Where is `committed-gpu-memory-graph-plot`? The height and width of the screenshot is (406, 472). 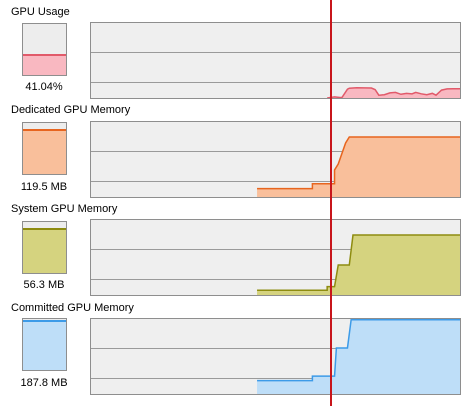 committed-gpu-memory-graph-plot is located at coordinates (275, 356).